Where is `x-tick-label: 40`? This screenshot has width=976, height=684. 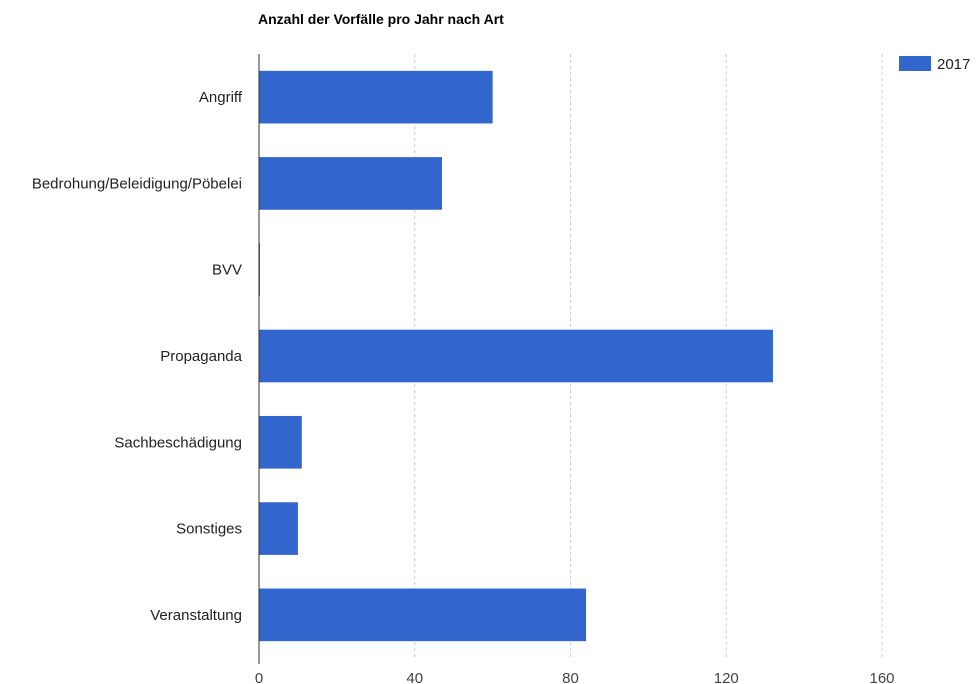
x-tick-label: 40 is located at coordinates (414, 677).